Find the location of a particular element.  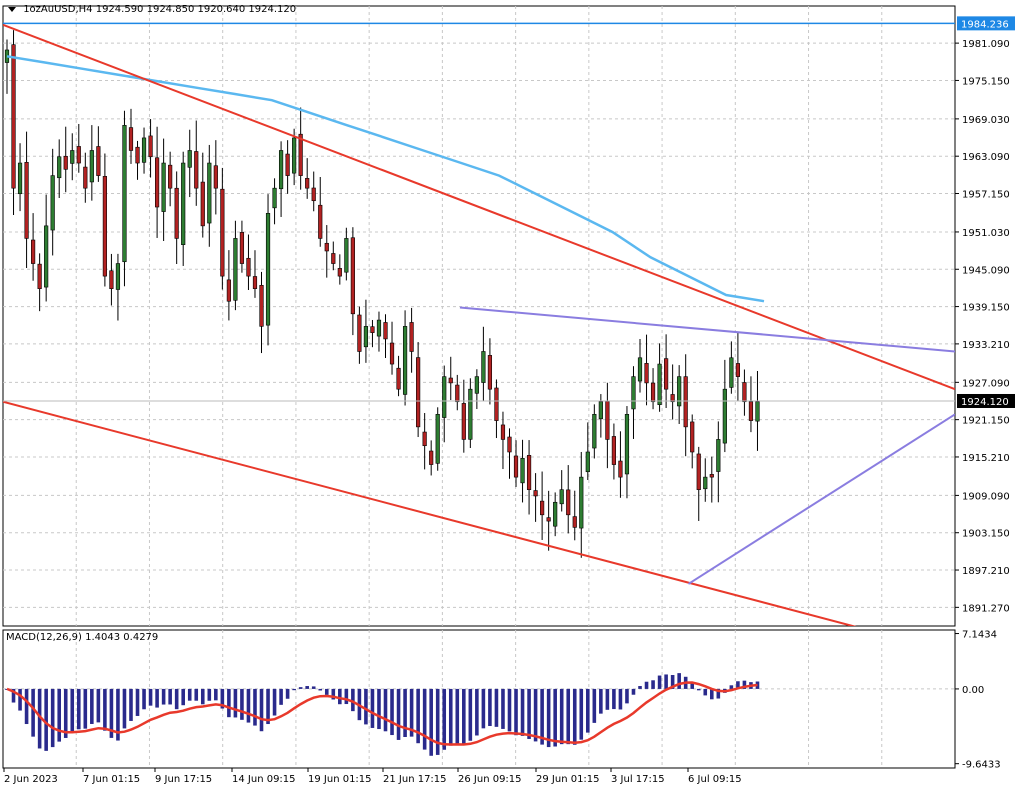

price-tick-label: 1927.090 is located at coordinates (986, 383).